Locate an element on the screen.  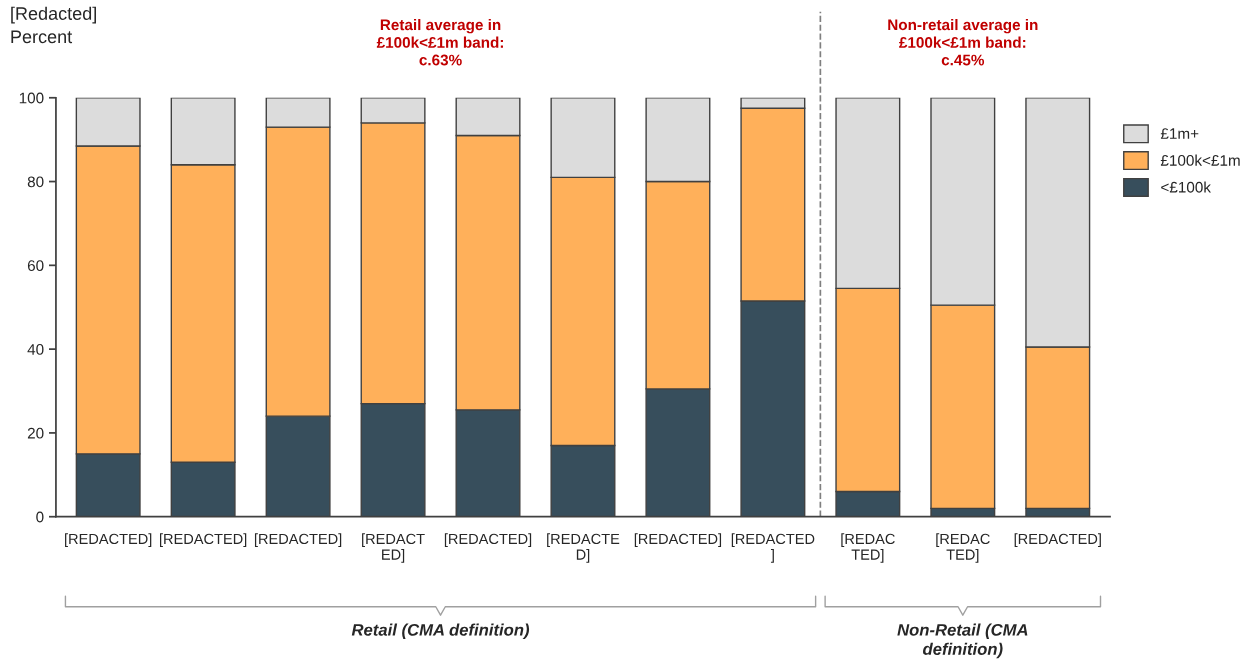
text: Retail (CMA definition) is located at coordinates (440, 631).